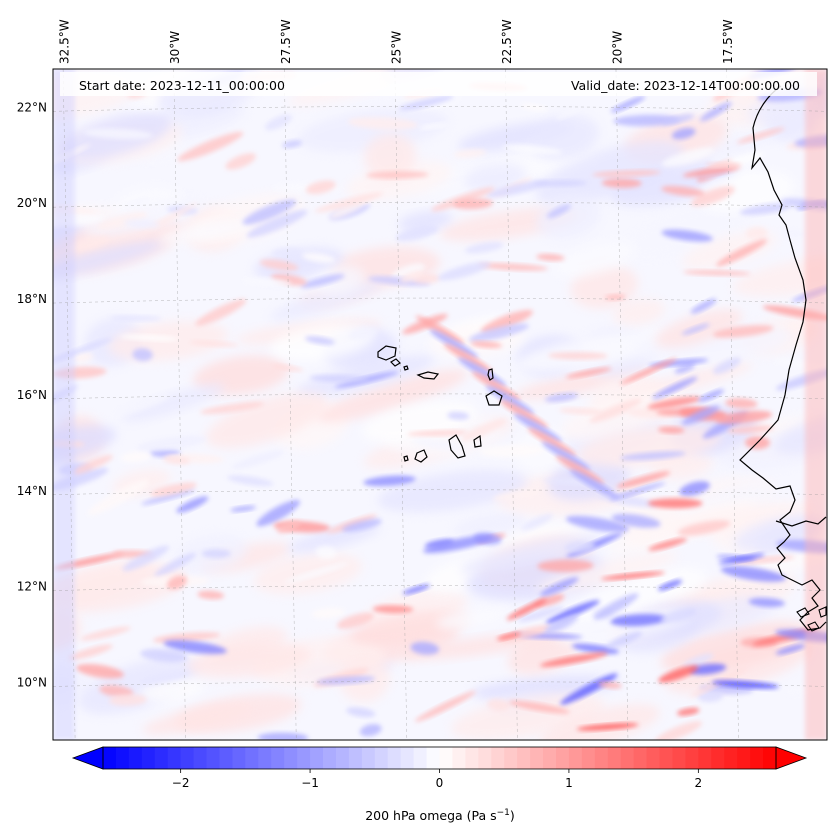 Image resolution: width=837 pixels, height=839 pixels. What do you see at coordinates (801, 521) in the screenshot?
I see `gambia-coast-detail` at bounding box center [801, 521].